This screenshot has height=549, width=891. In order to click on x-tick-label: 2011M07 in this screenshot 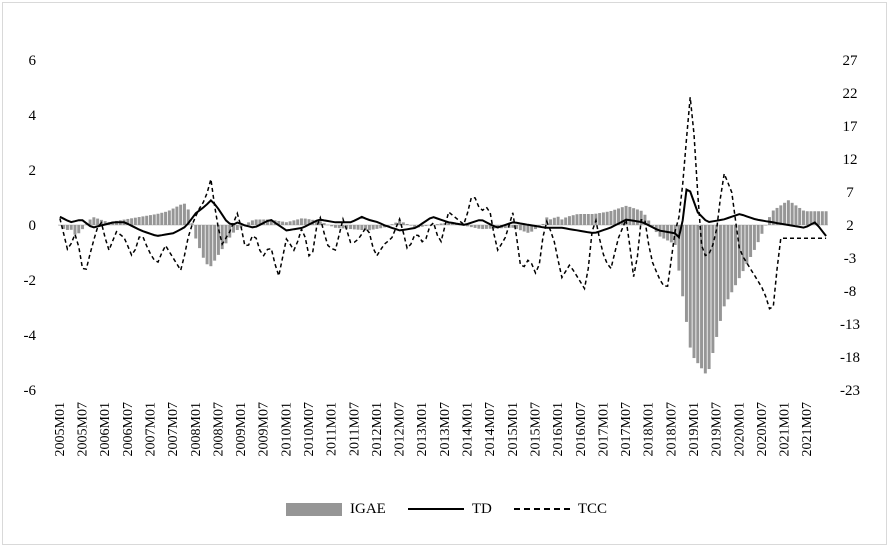, I will do `click(354, 429)`.